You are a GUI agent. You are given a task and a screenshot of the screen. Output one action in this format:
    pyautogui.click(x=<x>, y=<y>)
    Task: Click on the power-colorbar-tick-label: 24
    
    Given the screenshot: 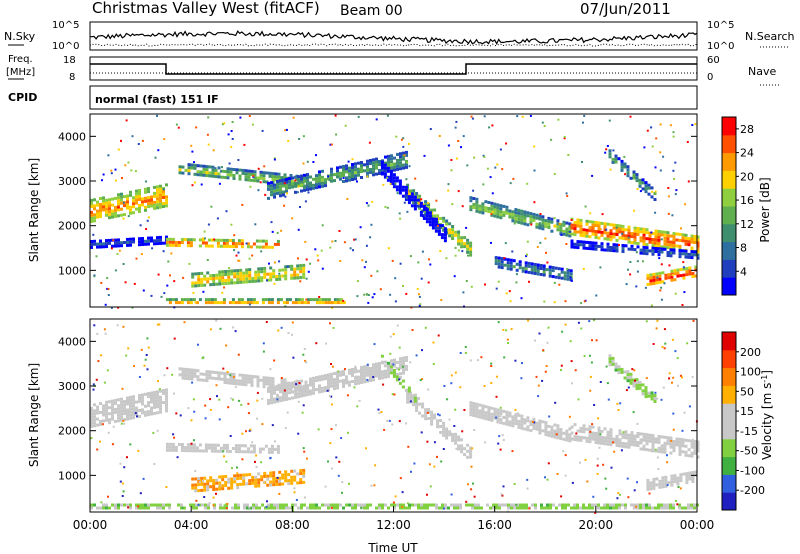 What is the action you would take?
    pyautogui.click(x=747, y=153)
    